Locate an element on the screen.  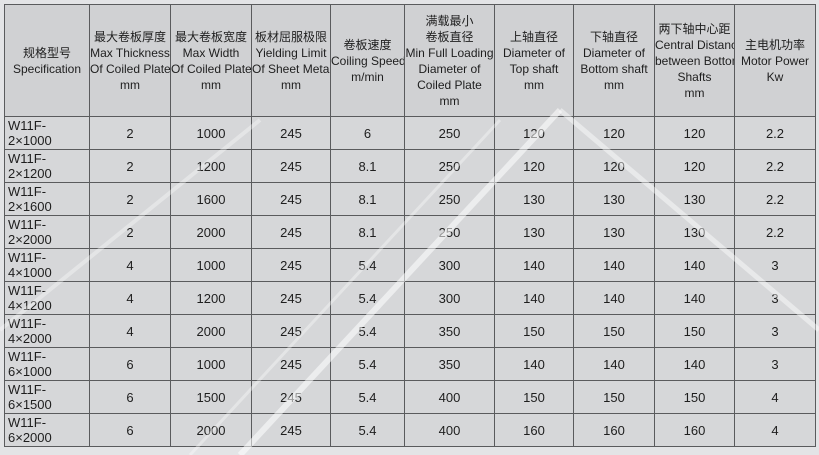
value-cell: 1600 is located at coordinates (211, 199).